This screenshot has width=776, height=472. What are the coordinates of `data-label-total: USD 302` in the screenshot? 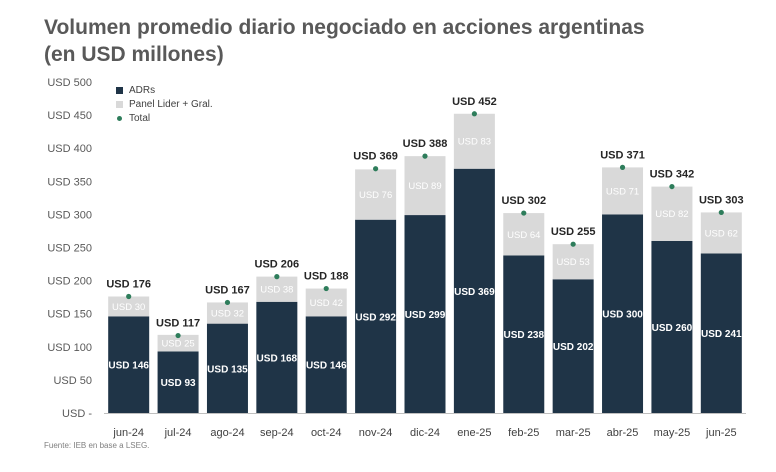 It's located at (523, 201).